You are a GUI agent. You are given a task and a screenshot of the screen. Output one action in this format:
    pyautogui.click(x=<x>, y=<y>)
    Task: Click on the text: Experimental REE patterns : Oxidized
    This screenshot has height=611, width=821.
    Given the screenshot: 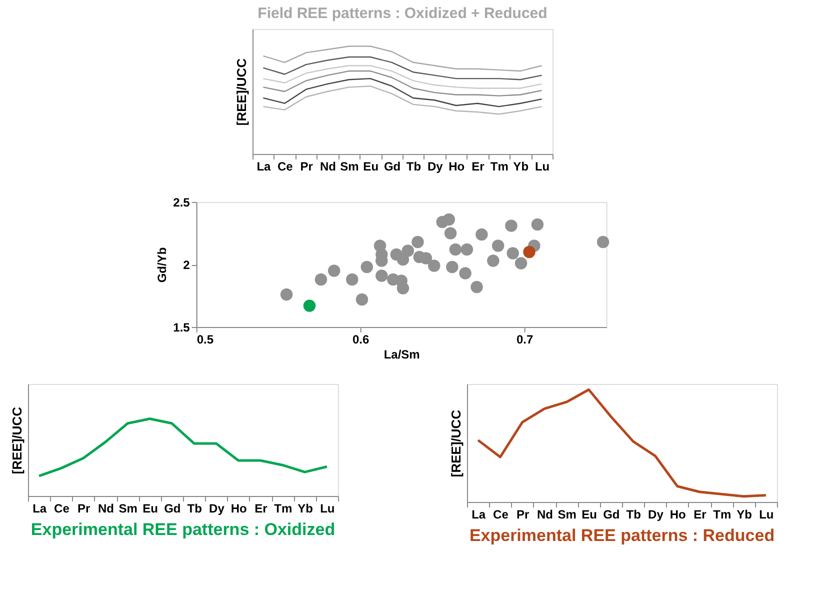 What is the action you would take?
    pyautogui.click(x=183, y=529)
    